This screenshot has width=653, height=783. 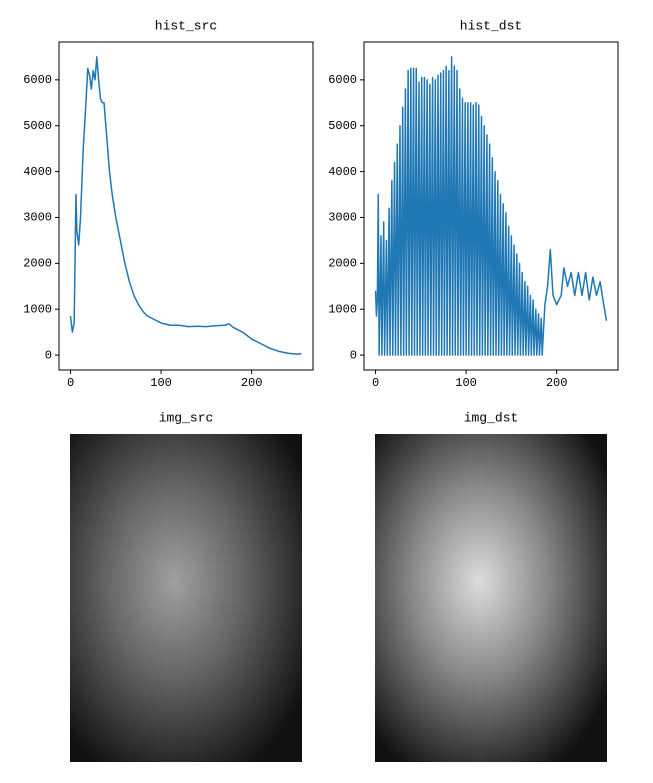 What do you see at coordinates (491, 417) in the screenshot?
I see `chart-title: img_dst` at bounding box center [491, 417].